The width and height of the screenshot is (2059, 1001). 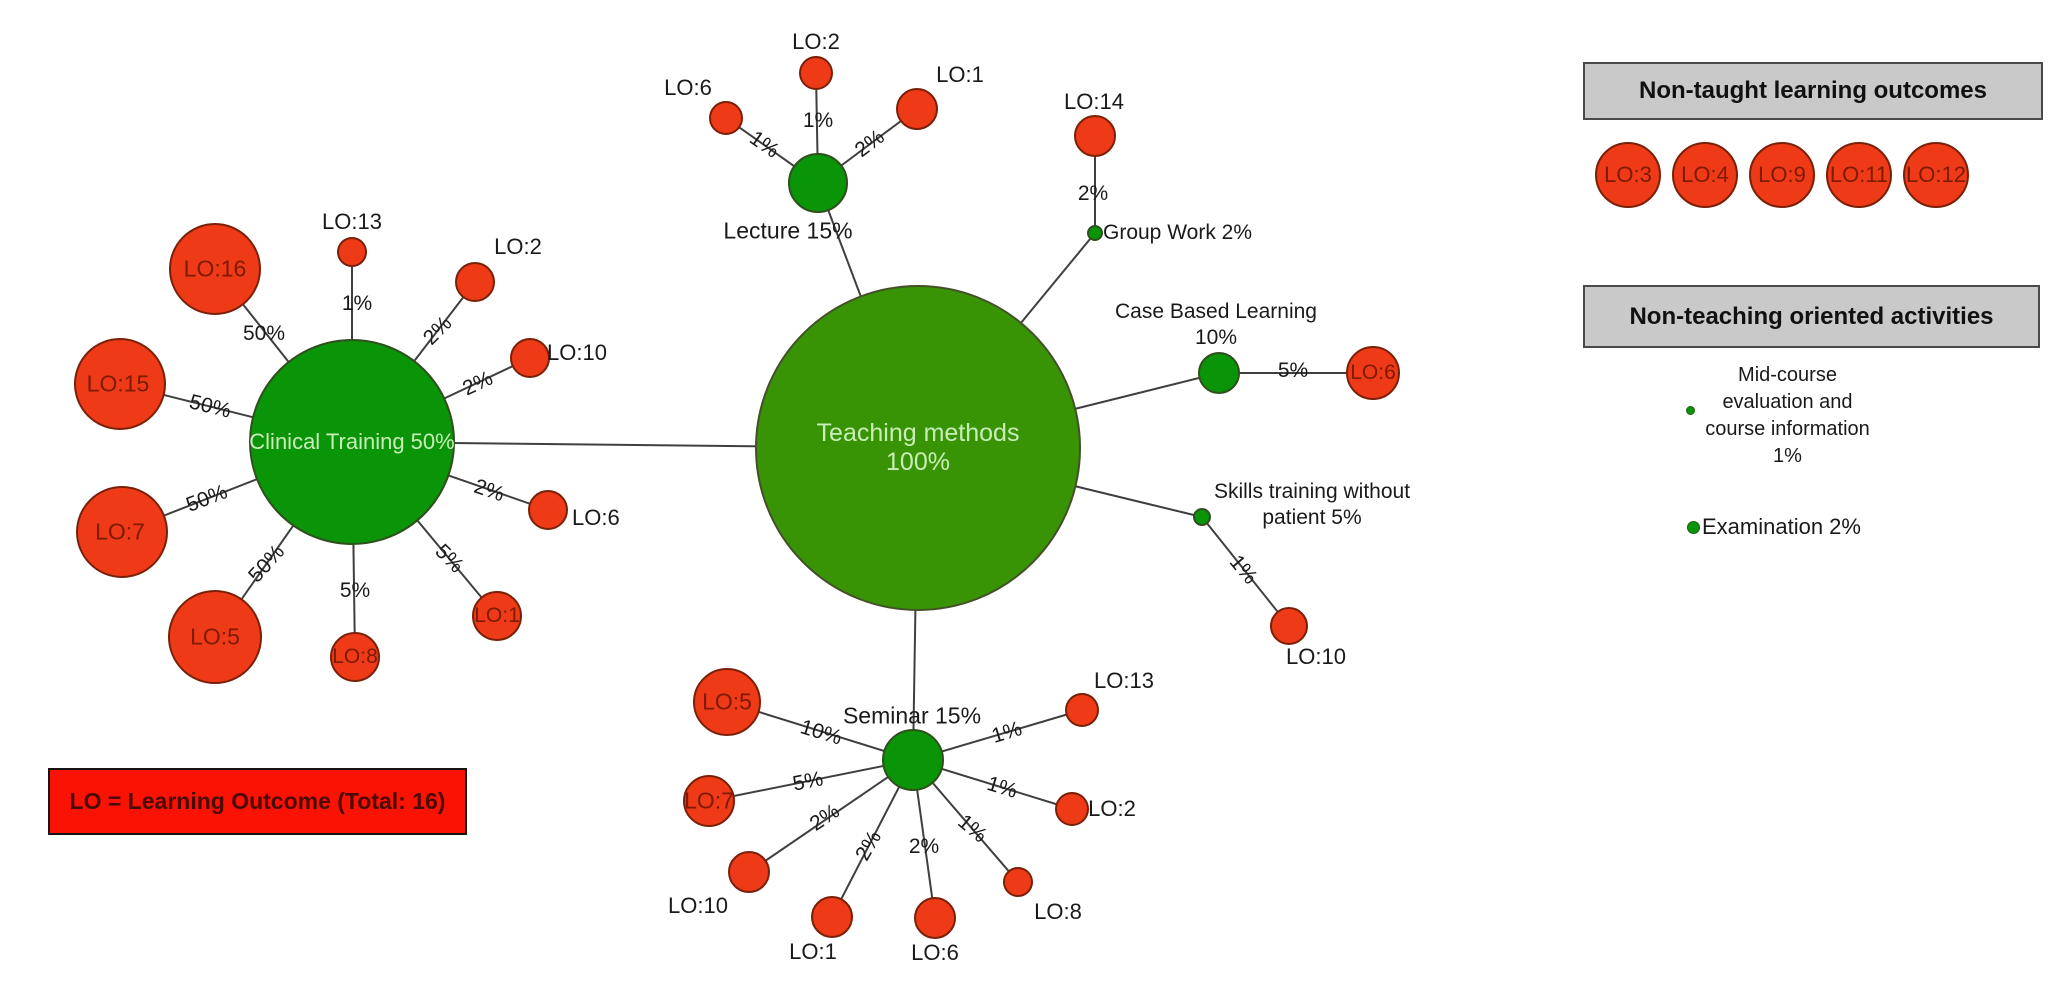 I want to click on legend-circle-lo9: LO:9, so click(x=1782, y=175).